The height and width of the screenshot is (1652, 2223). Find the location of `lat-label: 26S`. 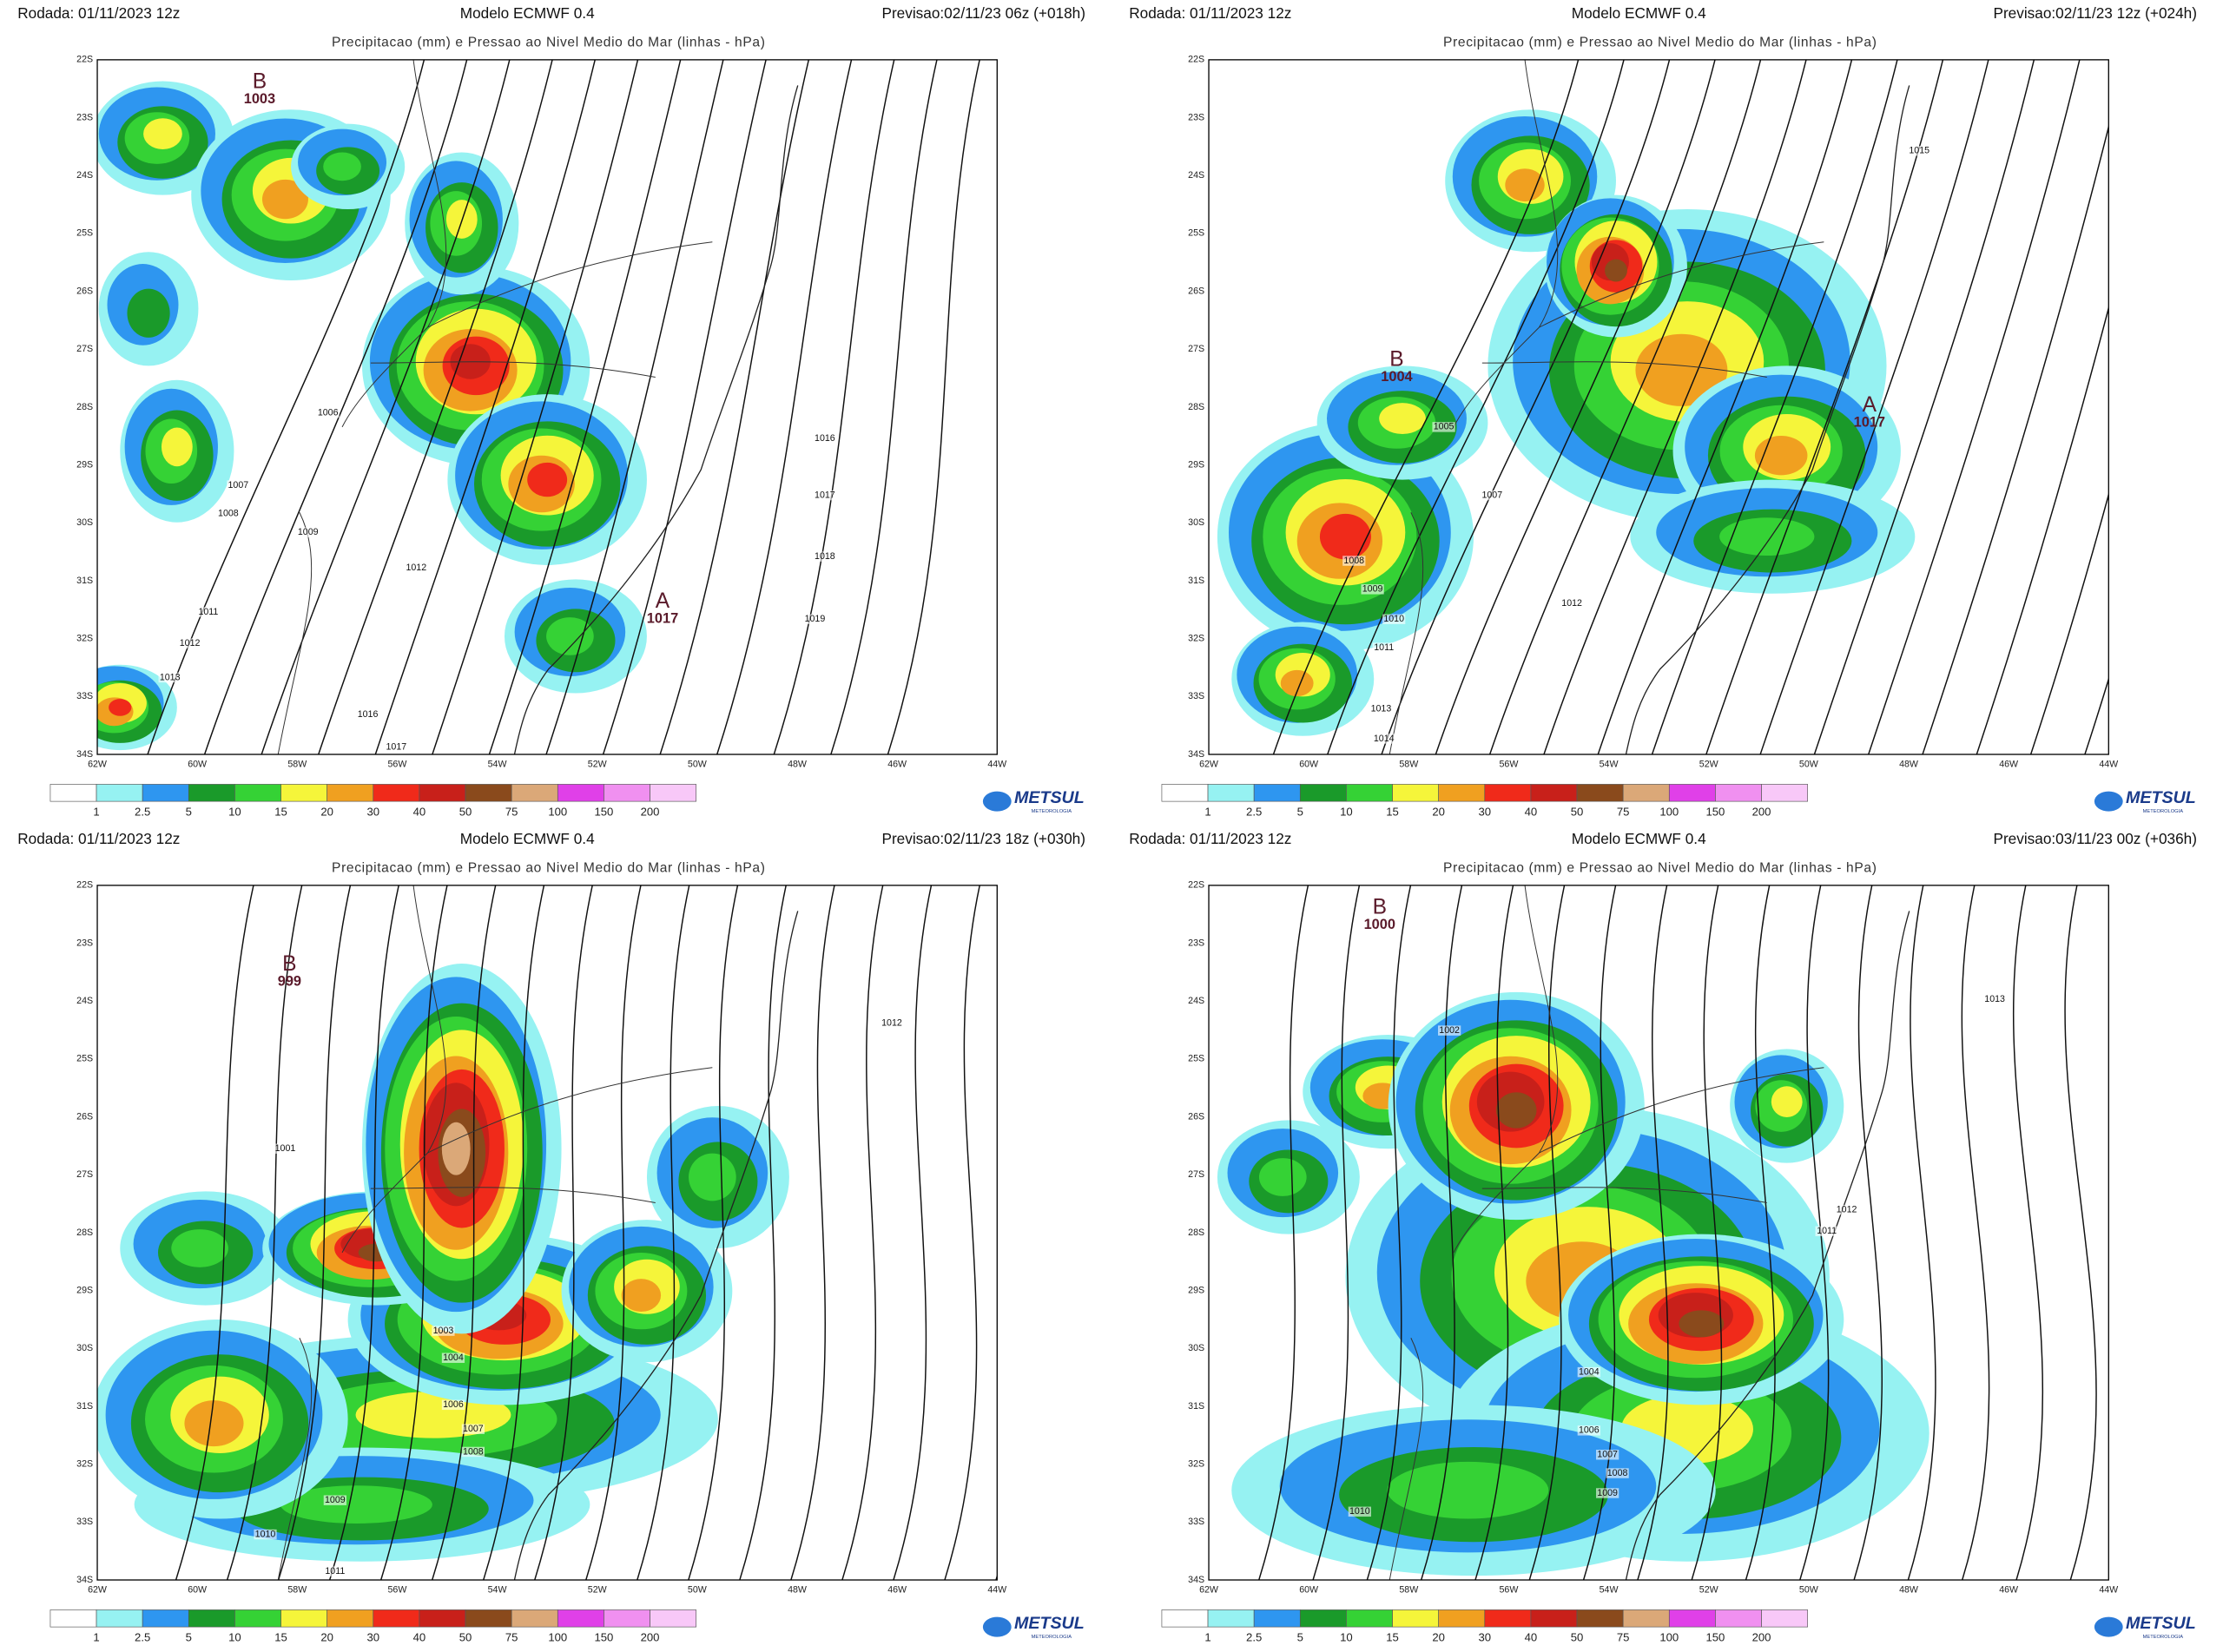

lat-label: 26S is located at coordinates (1196, 1116).